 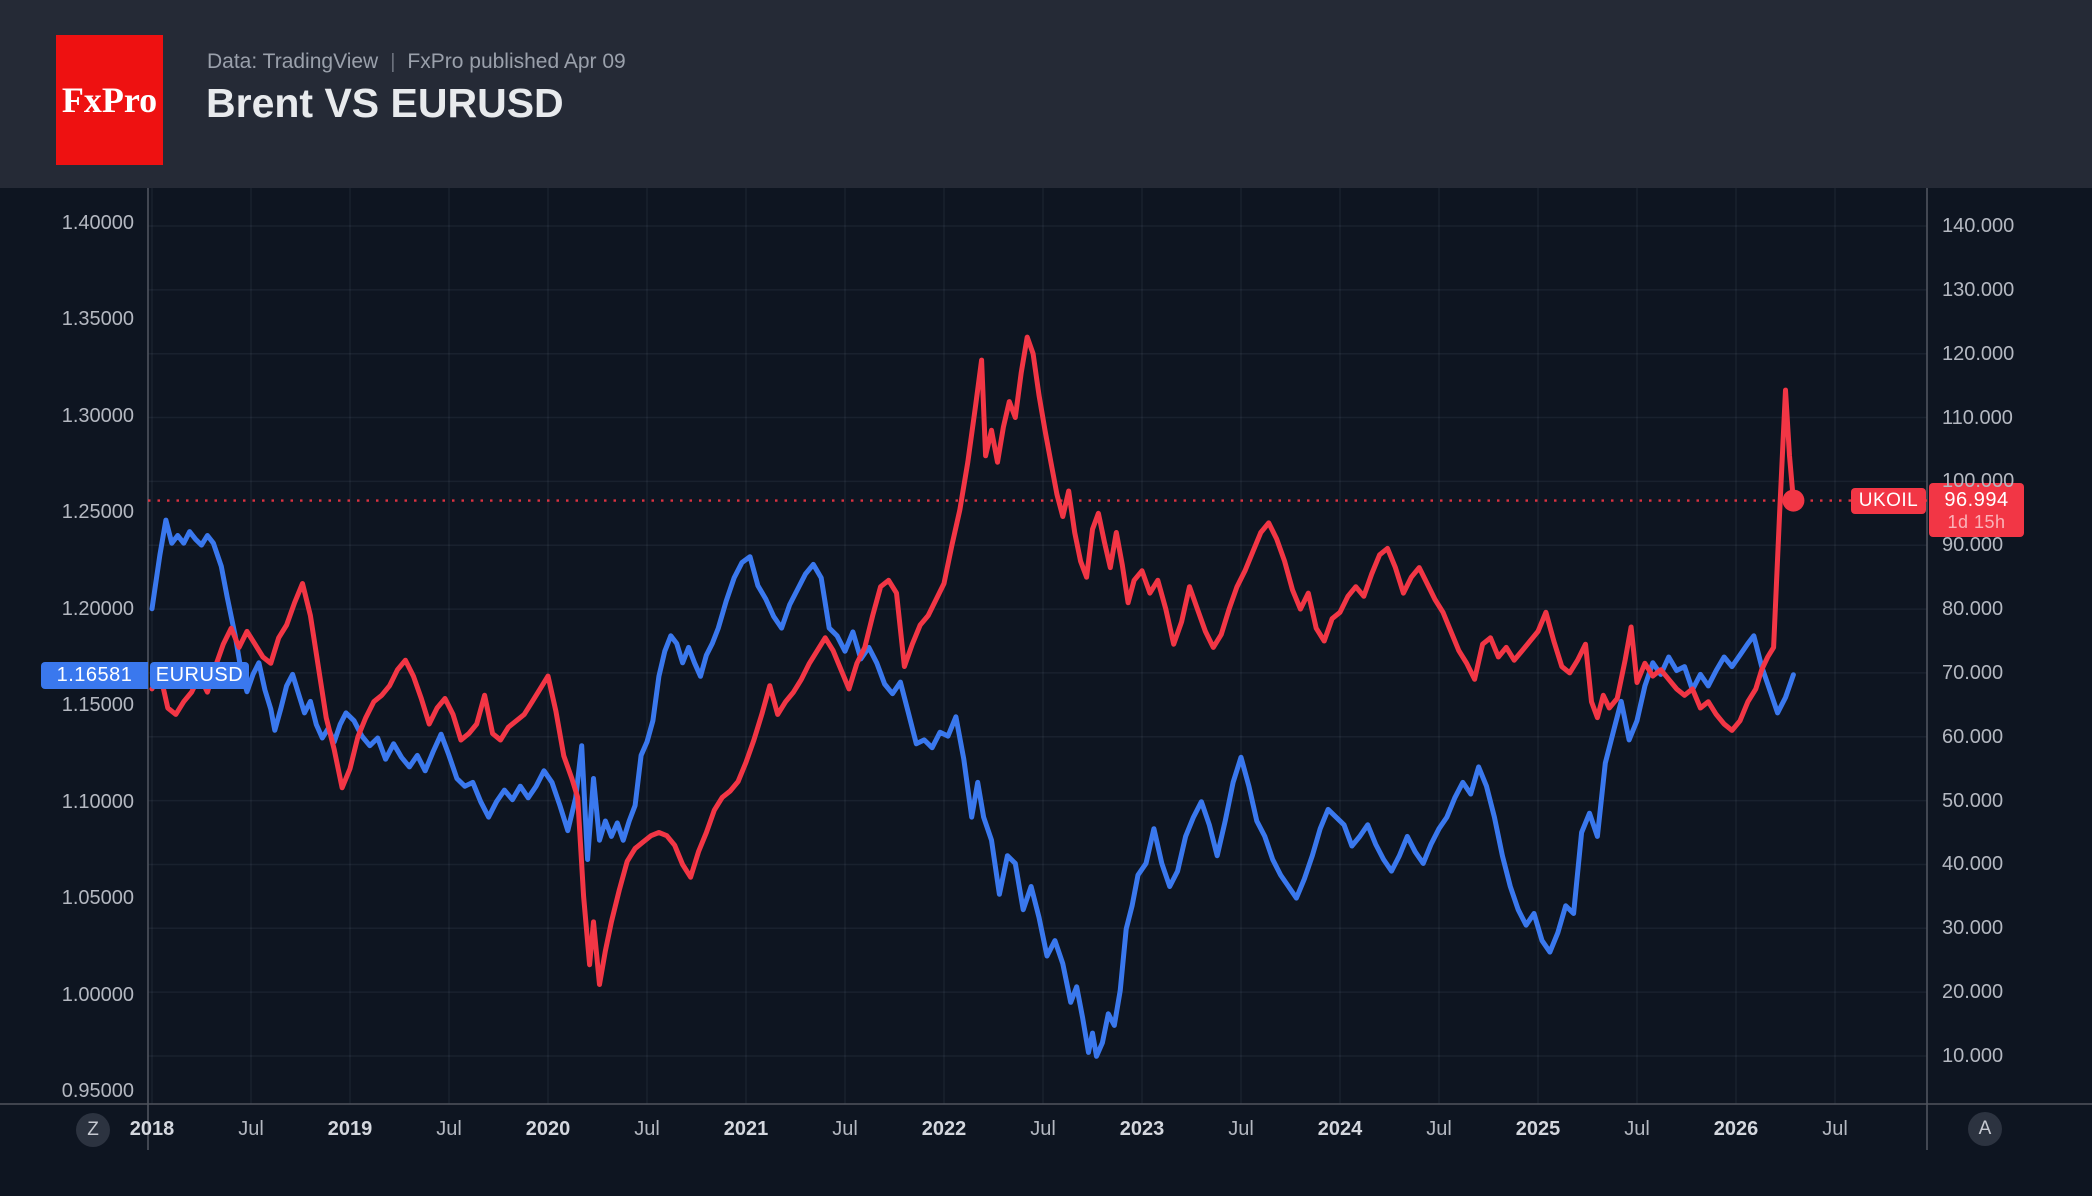 I want to click on chart-source-line: Data: TradingView | FxPro published Apr 09, so click(x=416, y=62).